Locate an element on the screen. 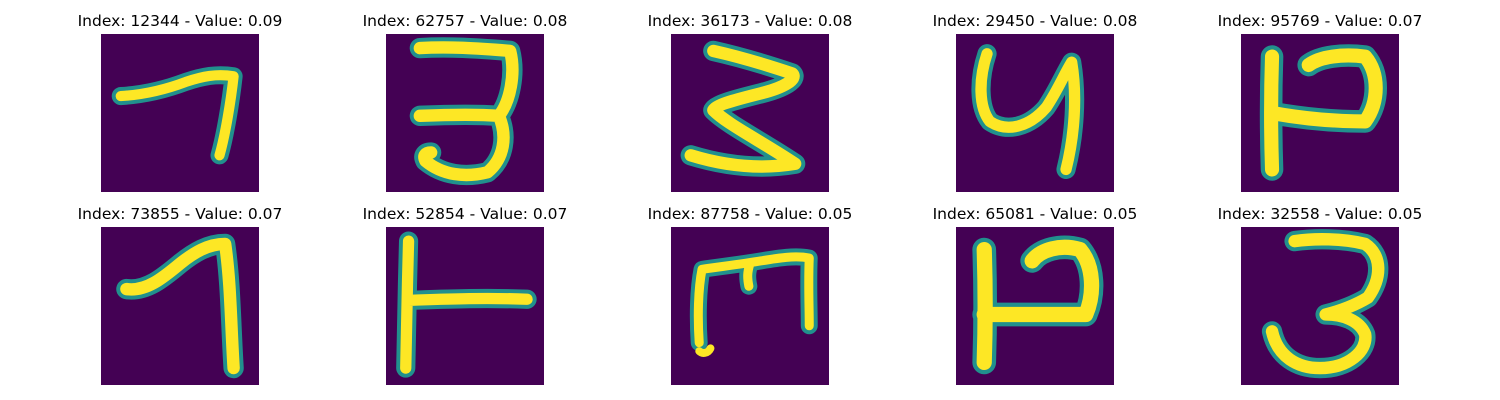 The height and width of the screenshot is (400, 1500). panel-title: Index: 36173 - Value: 0.08 is located at coordinates (750, 21).